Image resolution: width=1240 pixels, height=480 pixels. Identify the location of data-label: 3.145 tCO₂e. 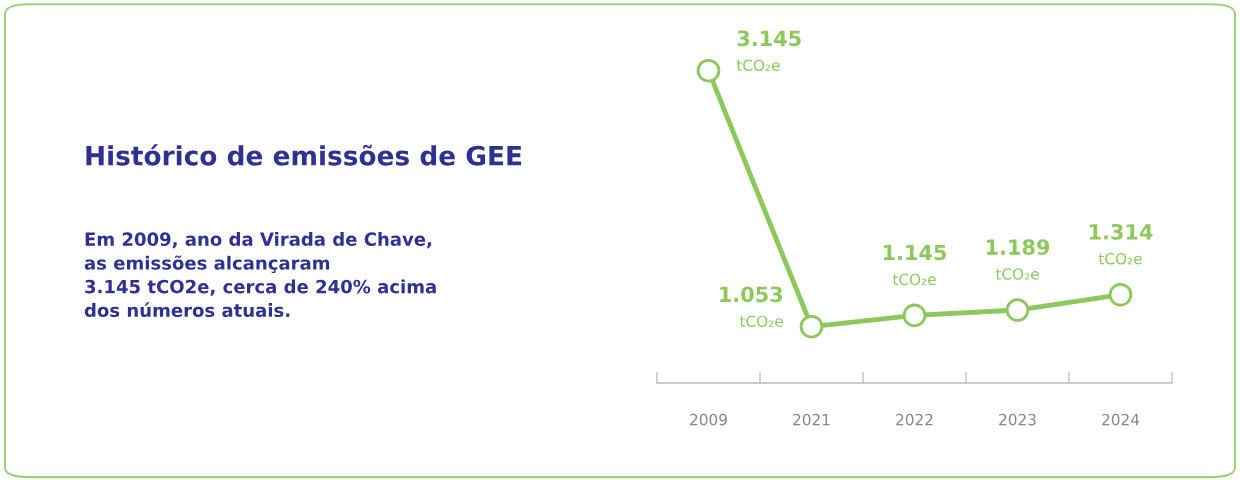
(768, 50).